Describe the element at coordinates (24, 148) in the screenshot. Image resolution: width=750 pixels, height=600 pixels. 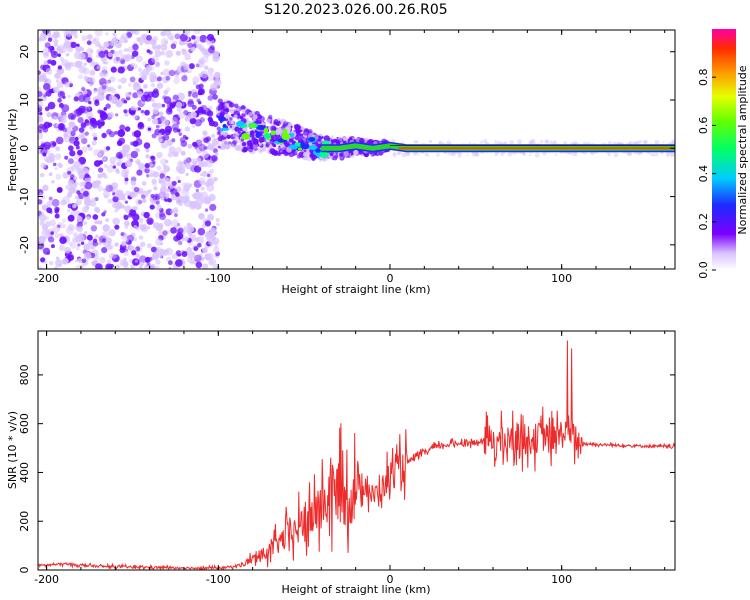
I see `spectrogram-y-tick-label: 0` at that location.